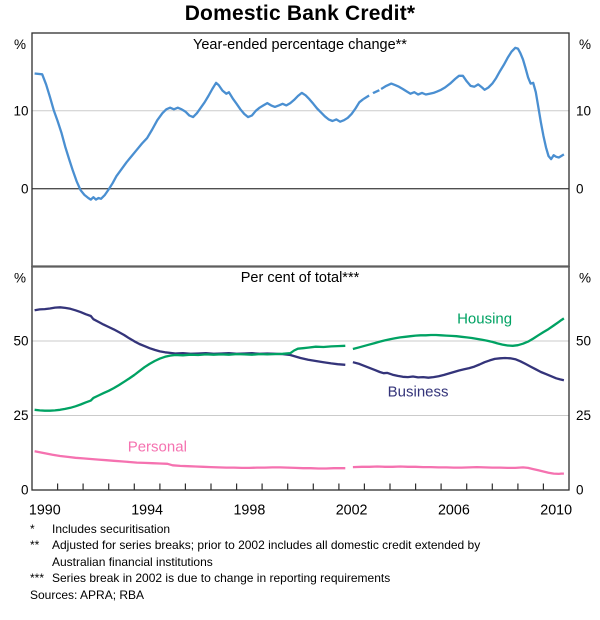  Describe the element at coordinates (45, 511) in the screenshot. I see `x-axis-tick-label-1990: 1990` at that location.